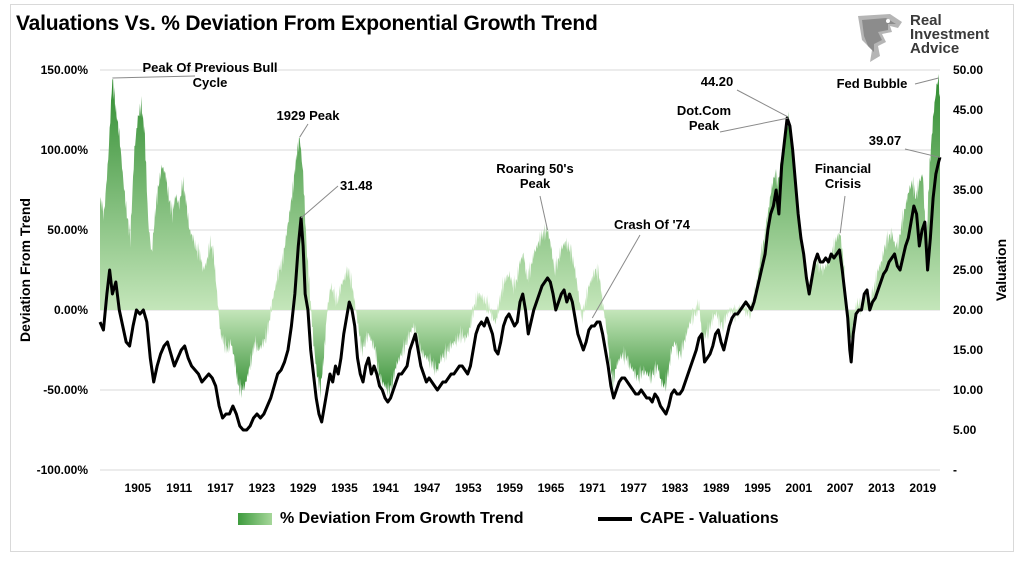  What do you see at coordinates (968, 310) in the screenshot?
I see `y2-tick-label: 20.00` at bounding box center [968, 310].